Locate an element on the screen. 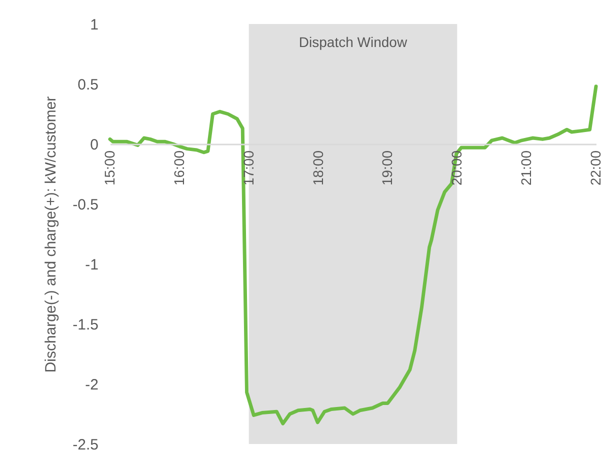 The width and height of the screenshot is (614, 454). y-tick-label: -1.5 is located at coordinates (85, 325).